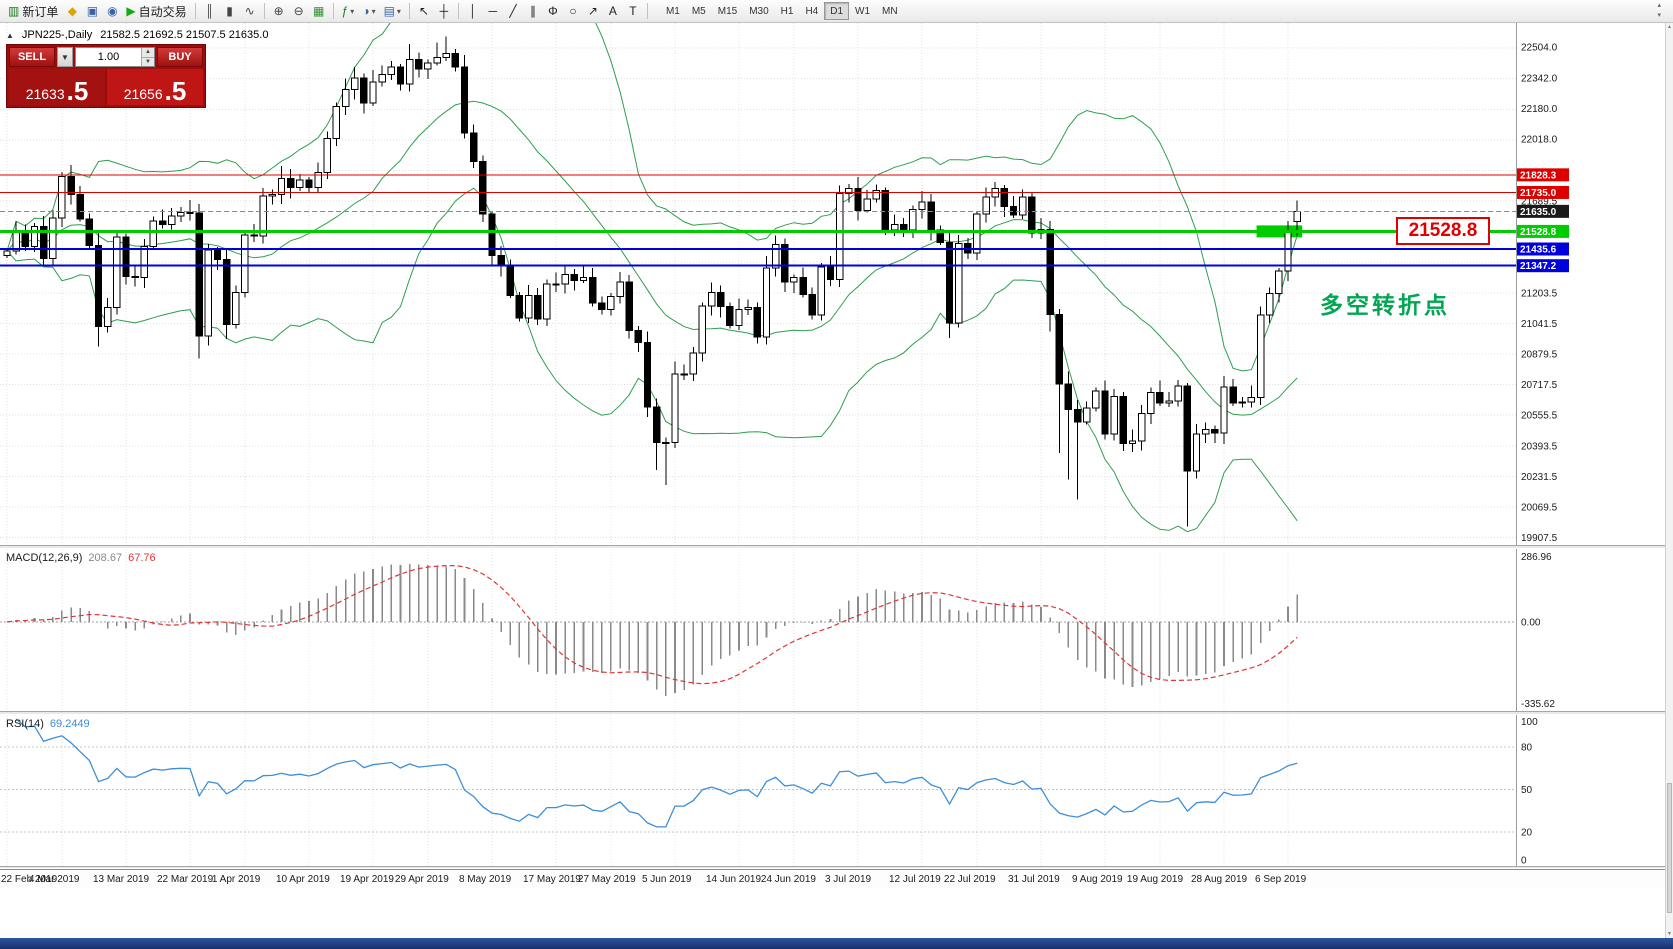 The height and width of the screenshot is (949, 1673). Describe the element at coordinates (367, 879) in the screenshot. I see `date-label: 19 Apr 2019` at that location.